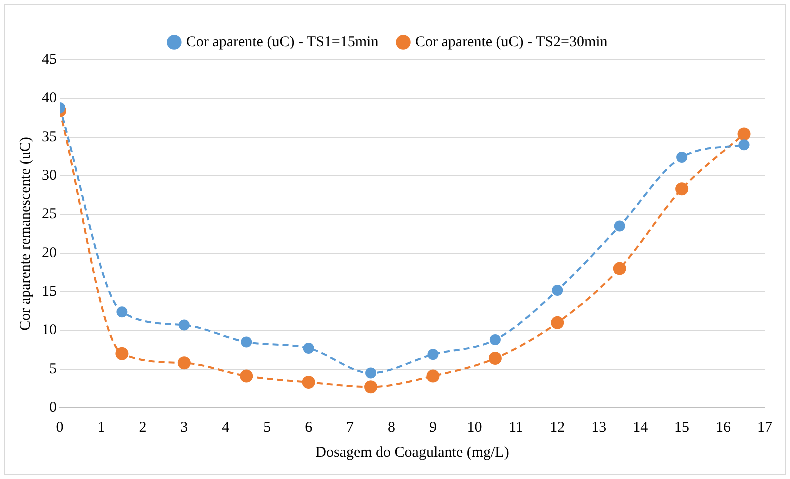 This screenshot has width=790, height=479. Describe the element at coordinates (512, 42) in the screenshot. I see `legend-label: Cor aparente (uC) - TS2=30min` at that location.